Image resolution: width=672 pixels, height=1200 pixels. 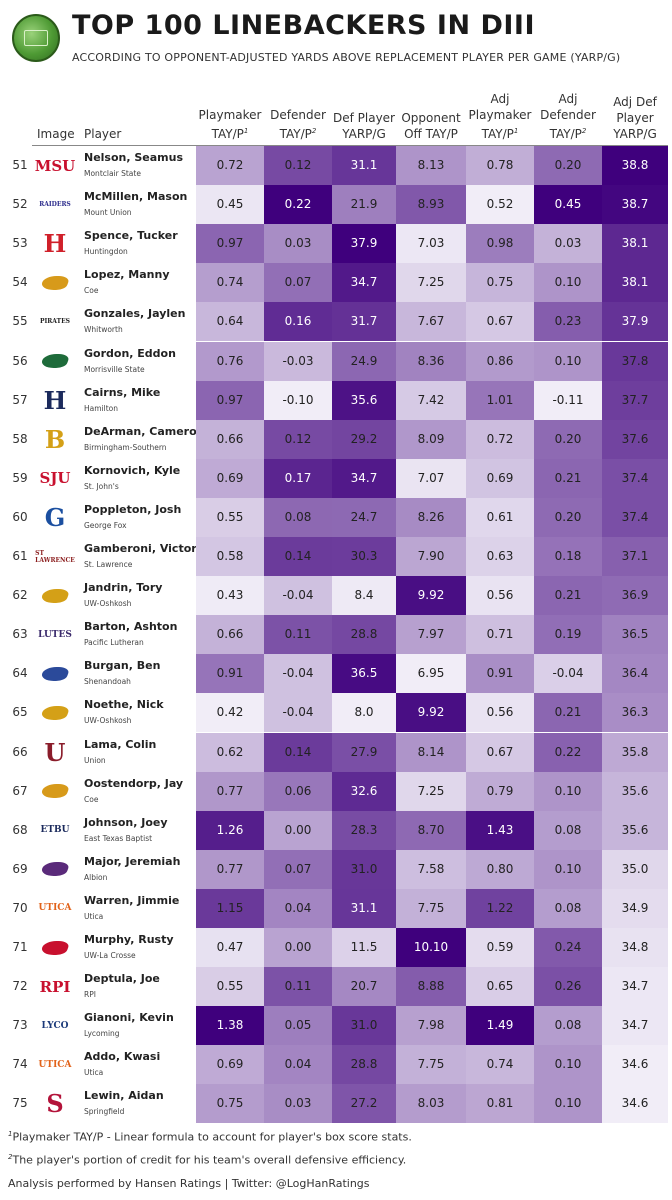 What do you see at coordinates (500, 283) in the screenshot?
I see `adj-playmaker-cell: 0.75` at bounding box center [500, 283].